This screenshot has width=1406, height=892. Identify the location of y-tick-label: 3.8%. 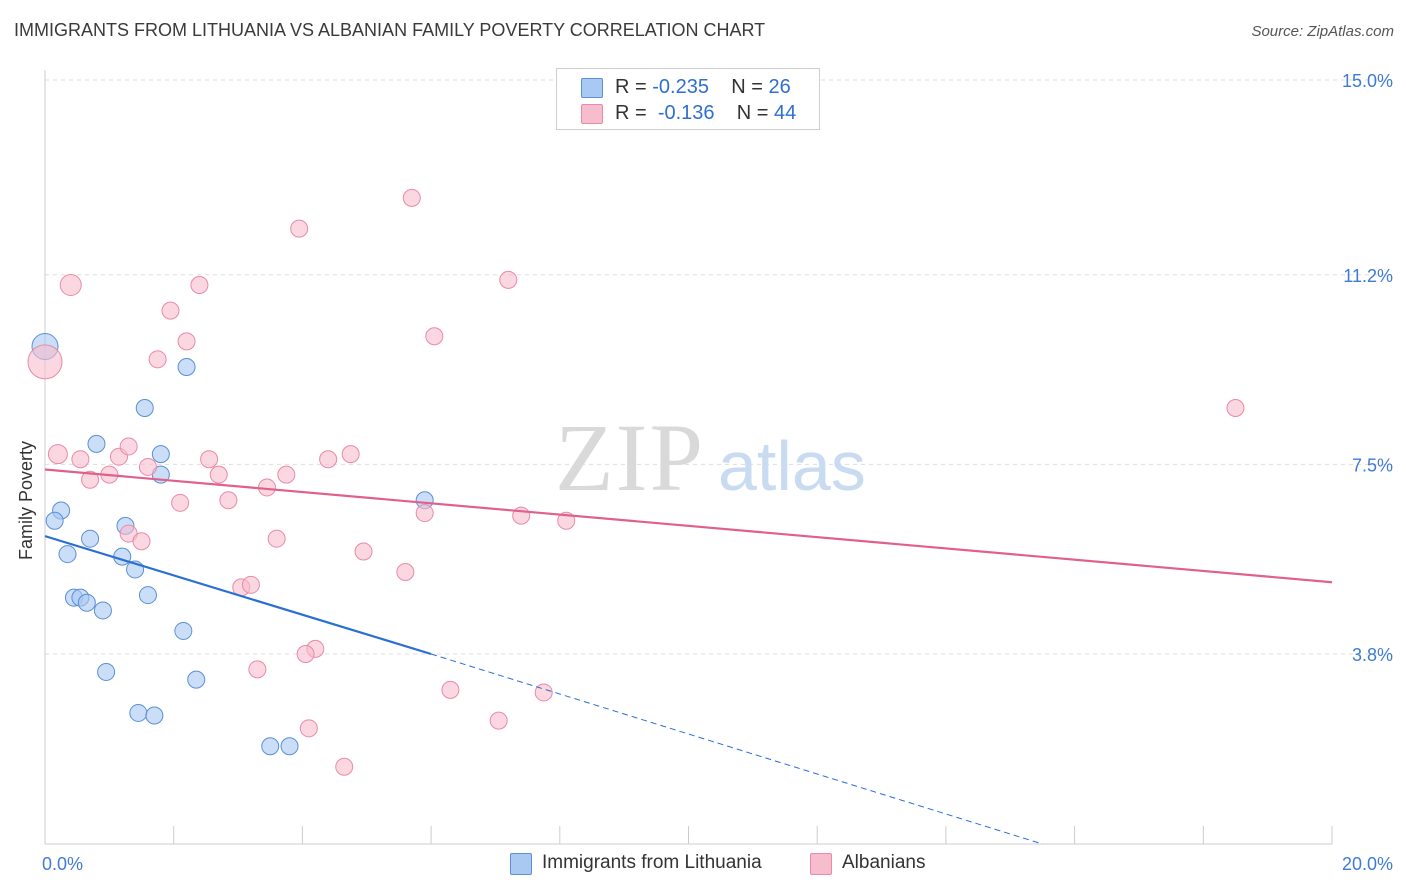
(1372, 655).